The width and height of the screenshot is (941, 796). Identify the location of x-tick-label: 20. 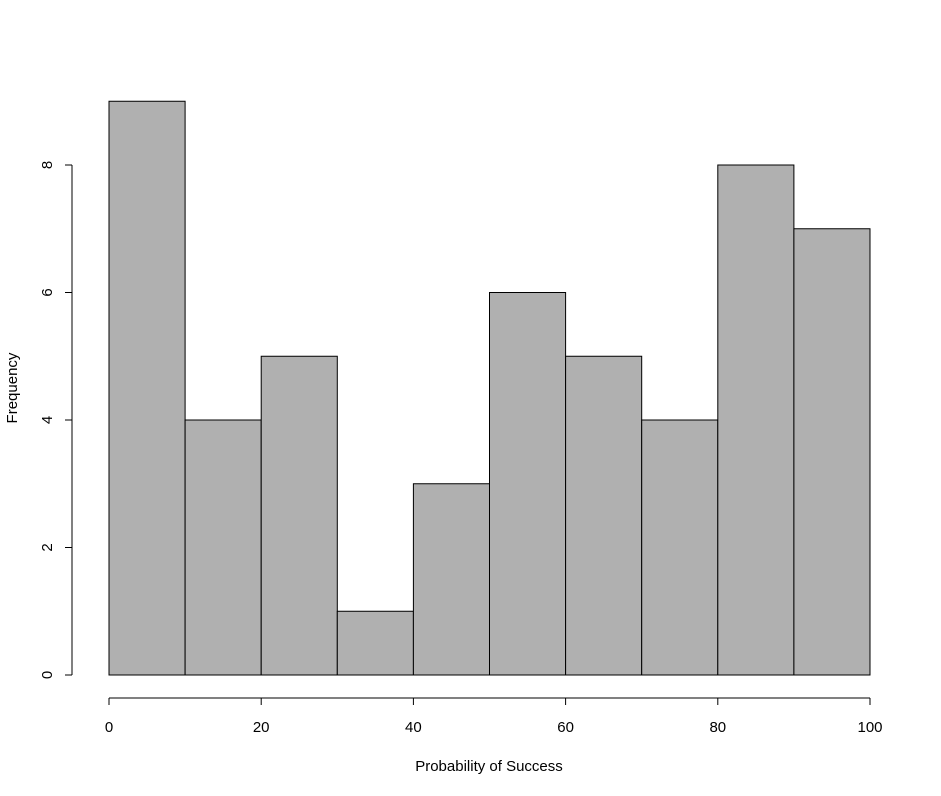
(261, 727).